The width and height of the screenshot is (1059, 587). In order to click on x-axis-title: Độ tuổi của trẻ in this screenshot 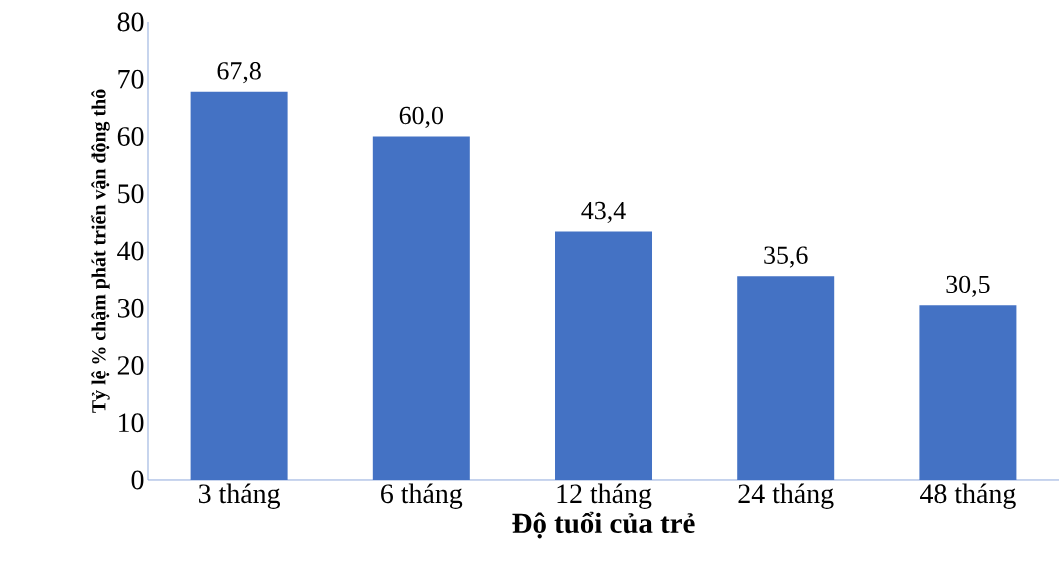, I will do `click(603, 525)`.